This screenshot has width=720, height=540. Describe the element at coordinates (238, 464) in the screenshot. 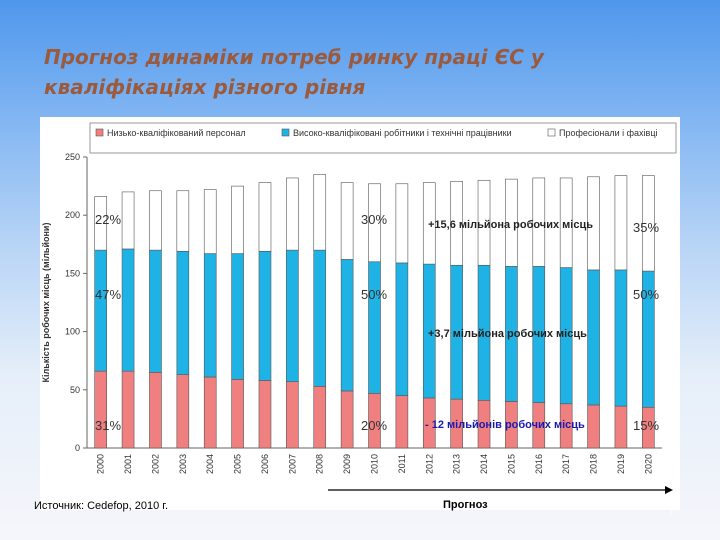

I see `x-tick-label: 2005` at that location.